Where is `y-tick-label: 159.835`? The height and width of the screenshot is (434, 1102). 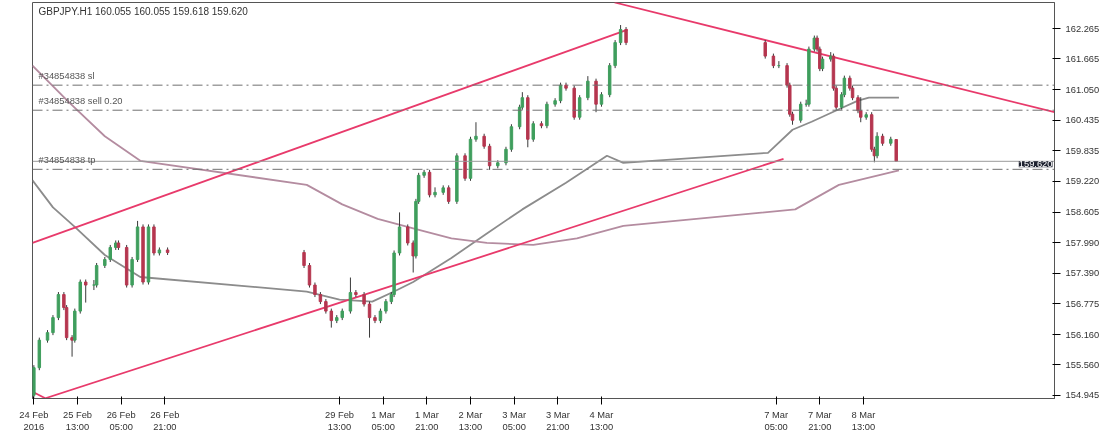
y-tick-label: 159.835 is located at coordinates (1082, 150).